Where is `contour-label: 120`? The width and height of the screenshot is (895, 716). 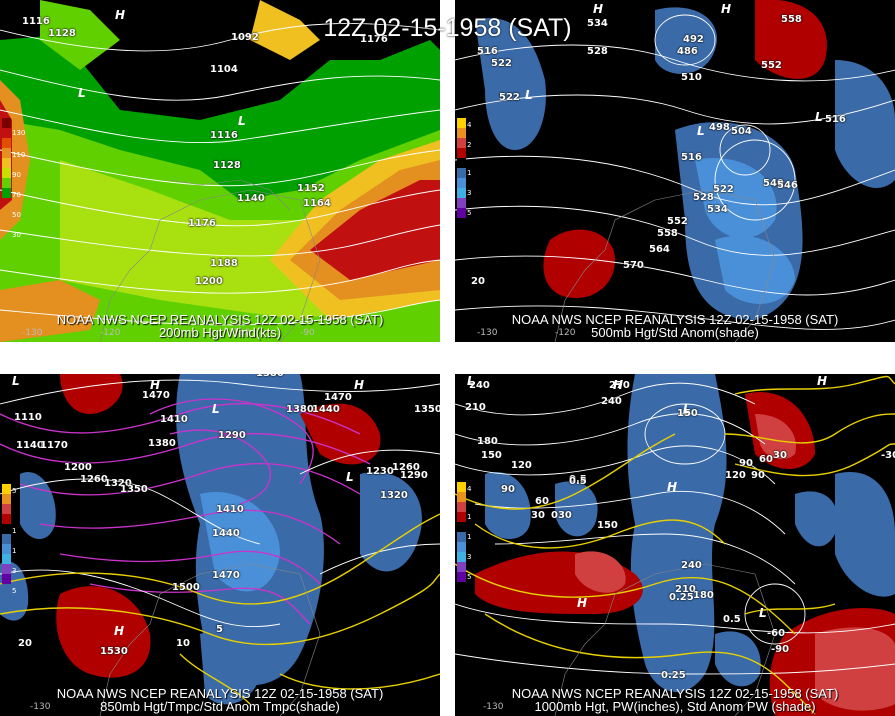 contour-label: 120 is located at coordinates (521, 465).